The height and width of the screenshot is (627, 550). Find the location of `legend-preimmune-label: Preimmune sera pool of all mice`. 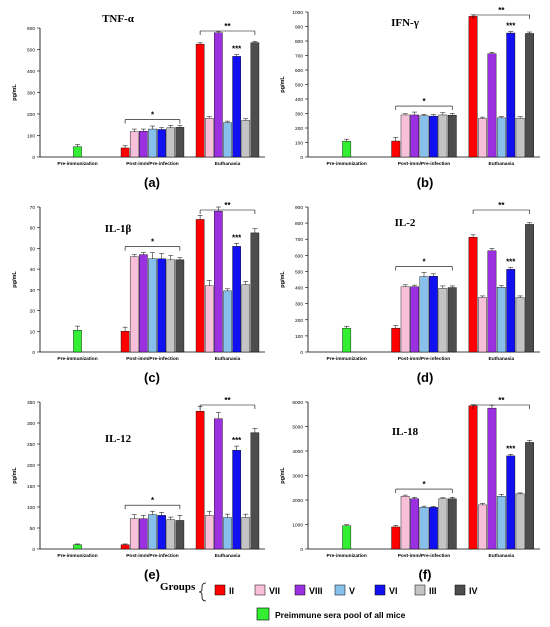

legend-preimmune-label: Preimmune sera pool of all mice is located at coordinates (340, 615).